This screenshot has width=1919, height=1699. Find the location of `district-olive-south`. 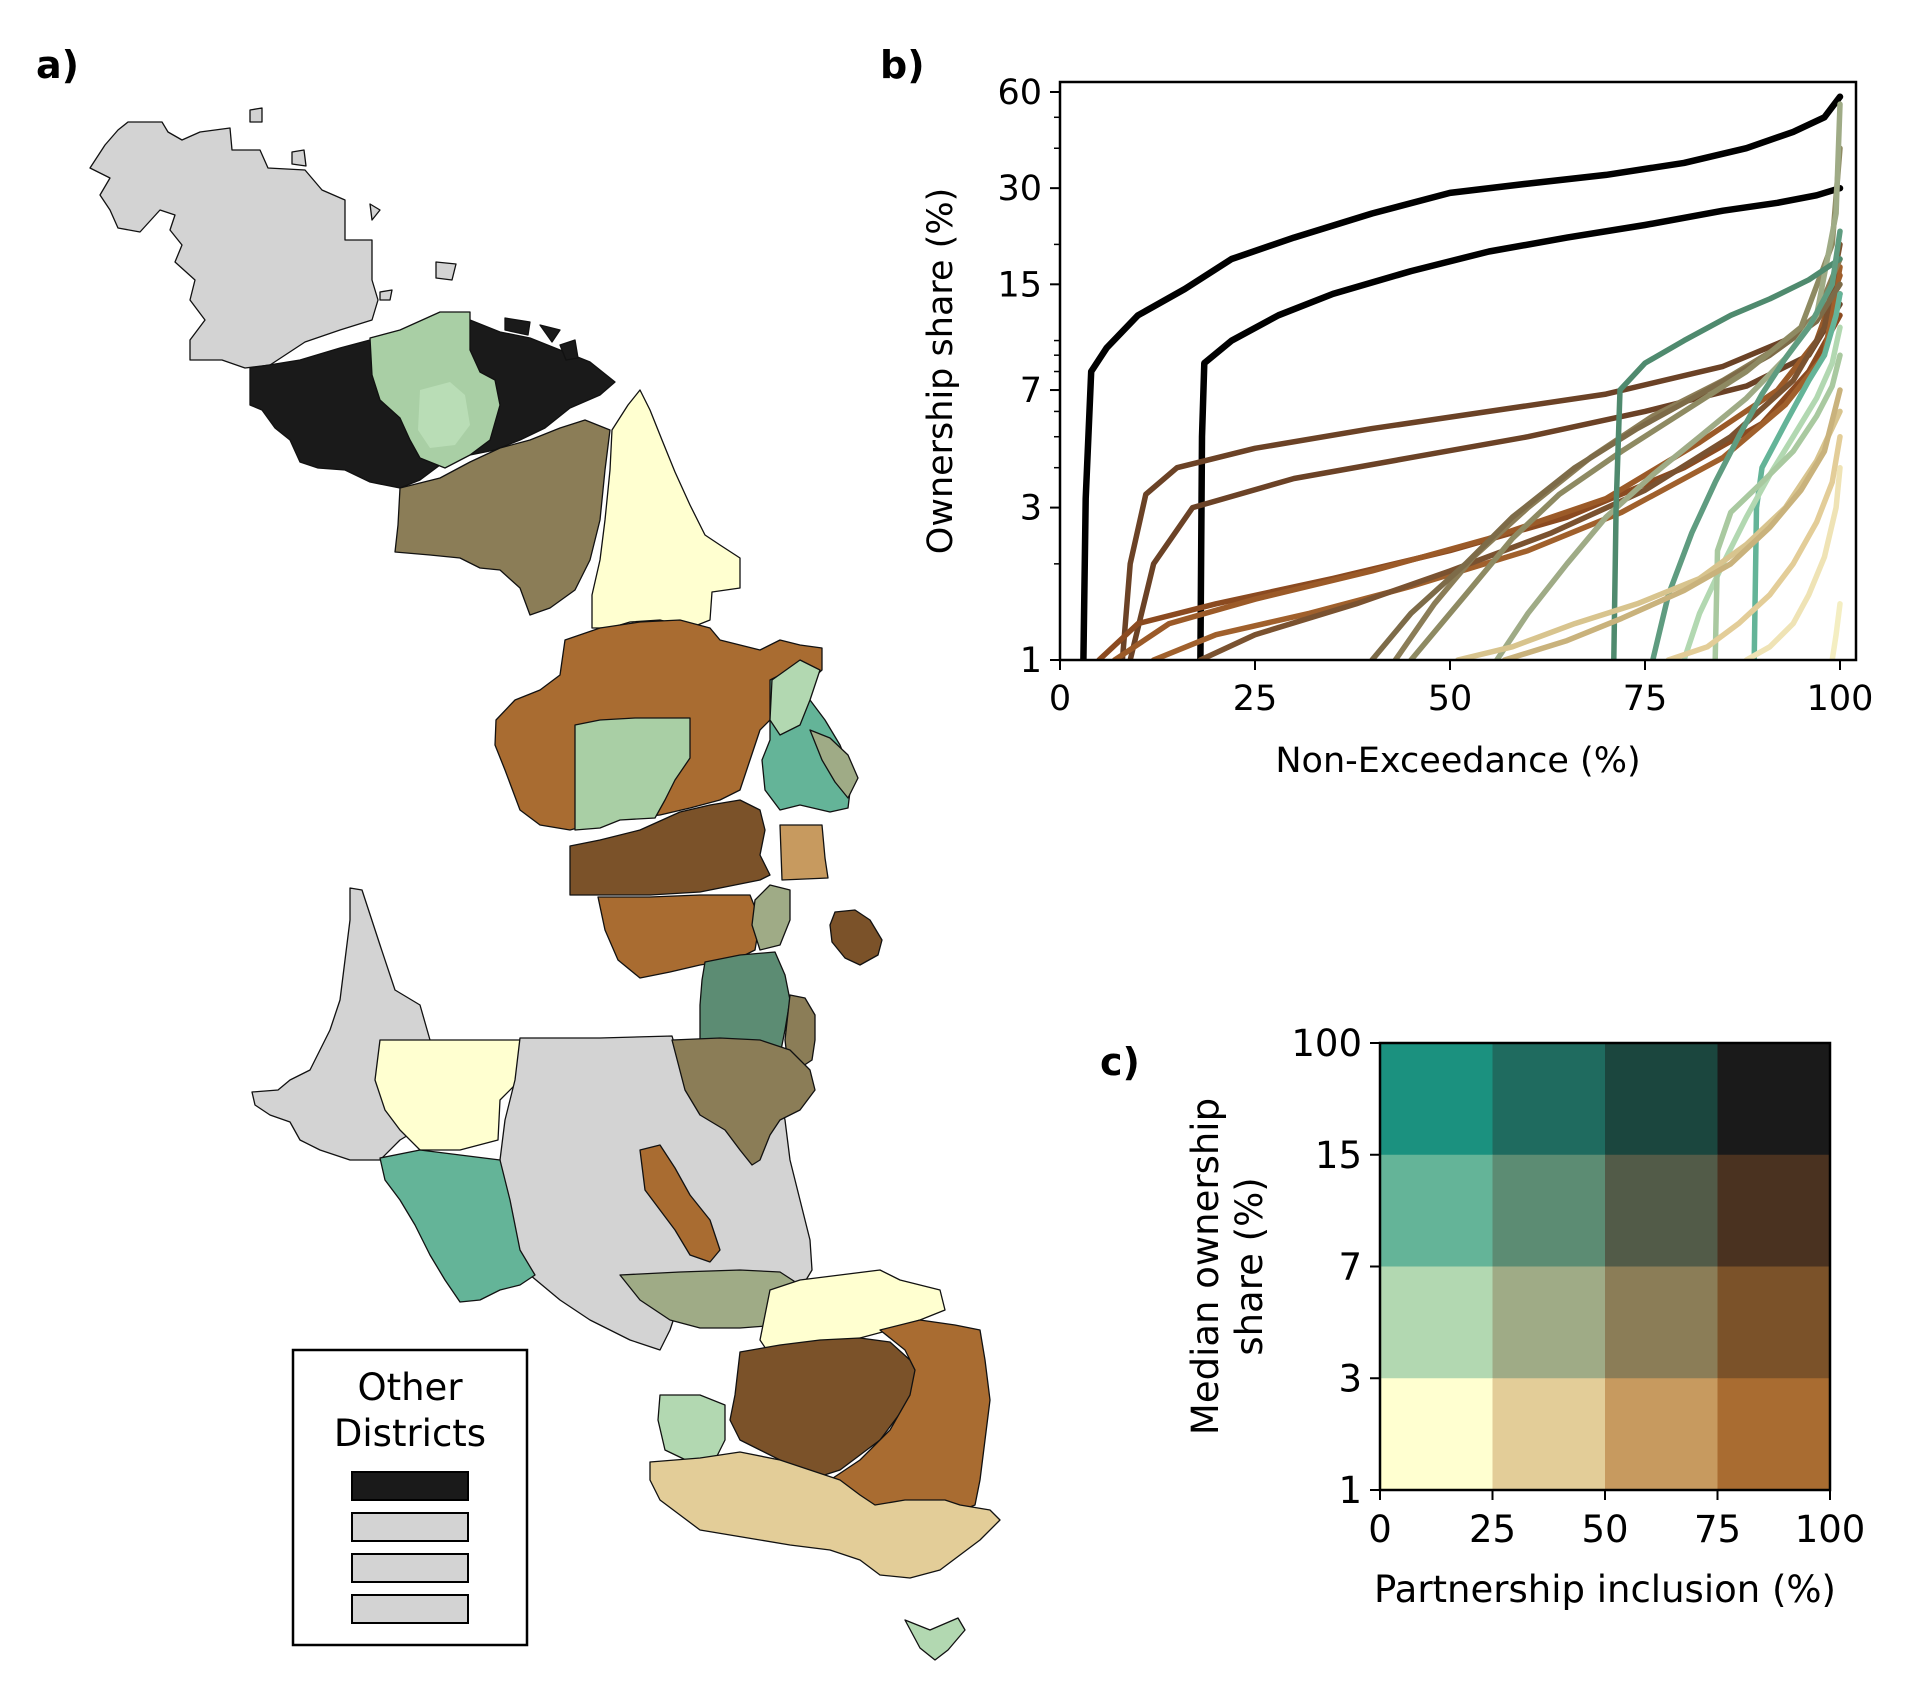

district-olive-south is located at coordinates (743, 1101).